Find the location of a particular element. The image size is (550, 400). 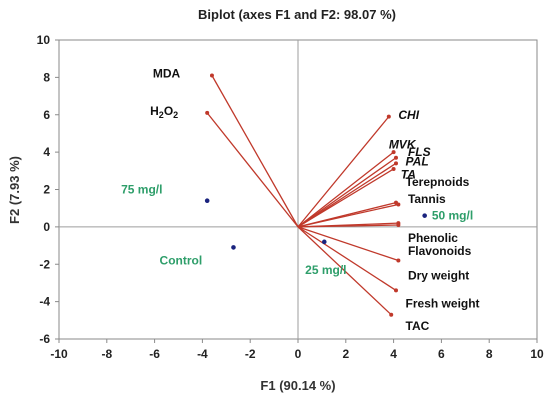

observation-label: 50 mg/l is located at coordinates (452, 216).